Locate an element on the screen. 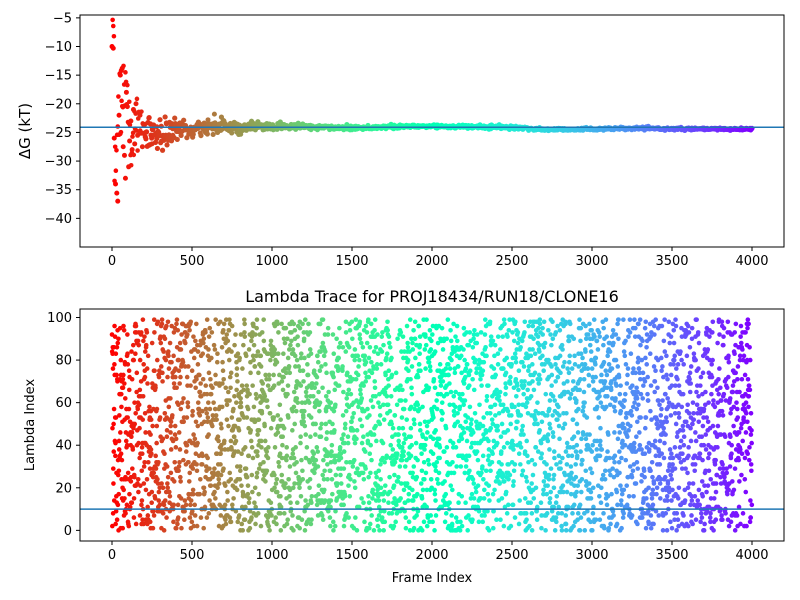 The image size is (800, 600). delta-g-x-ticks: 0 500 1000 1500 2000 2500 3000 3500 4000 is located at coordinates (438, 258).